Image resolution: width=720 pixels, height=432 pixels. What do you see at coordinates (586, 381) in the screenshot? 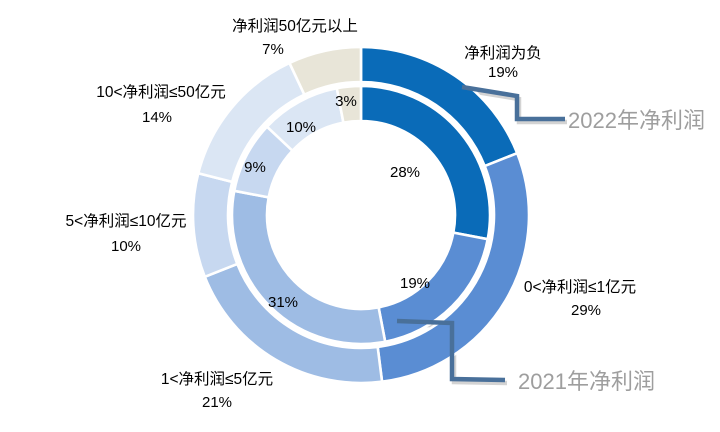
I see `series-callout-label-2021: 2021年净利润` at bounding box center [586, 381].